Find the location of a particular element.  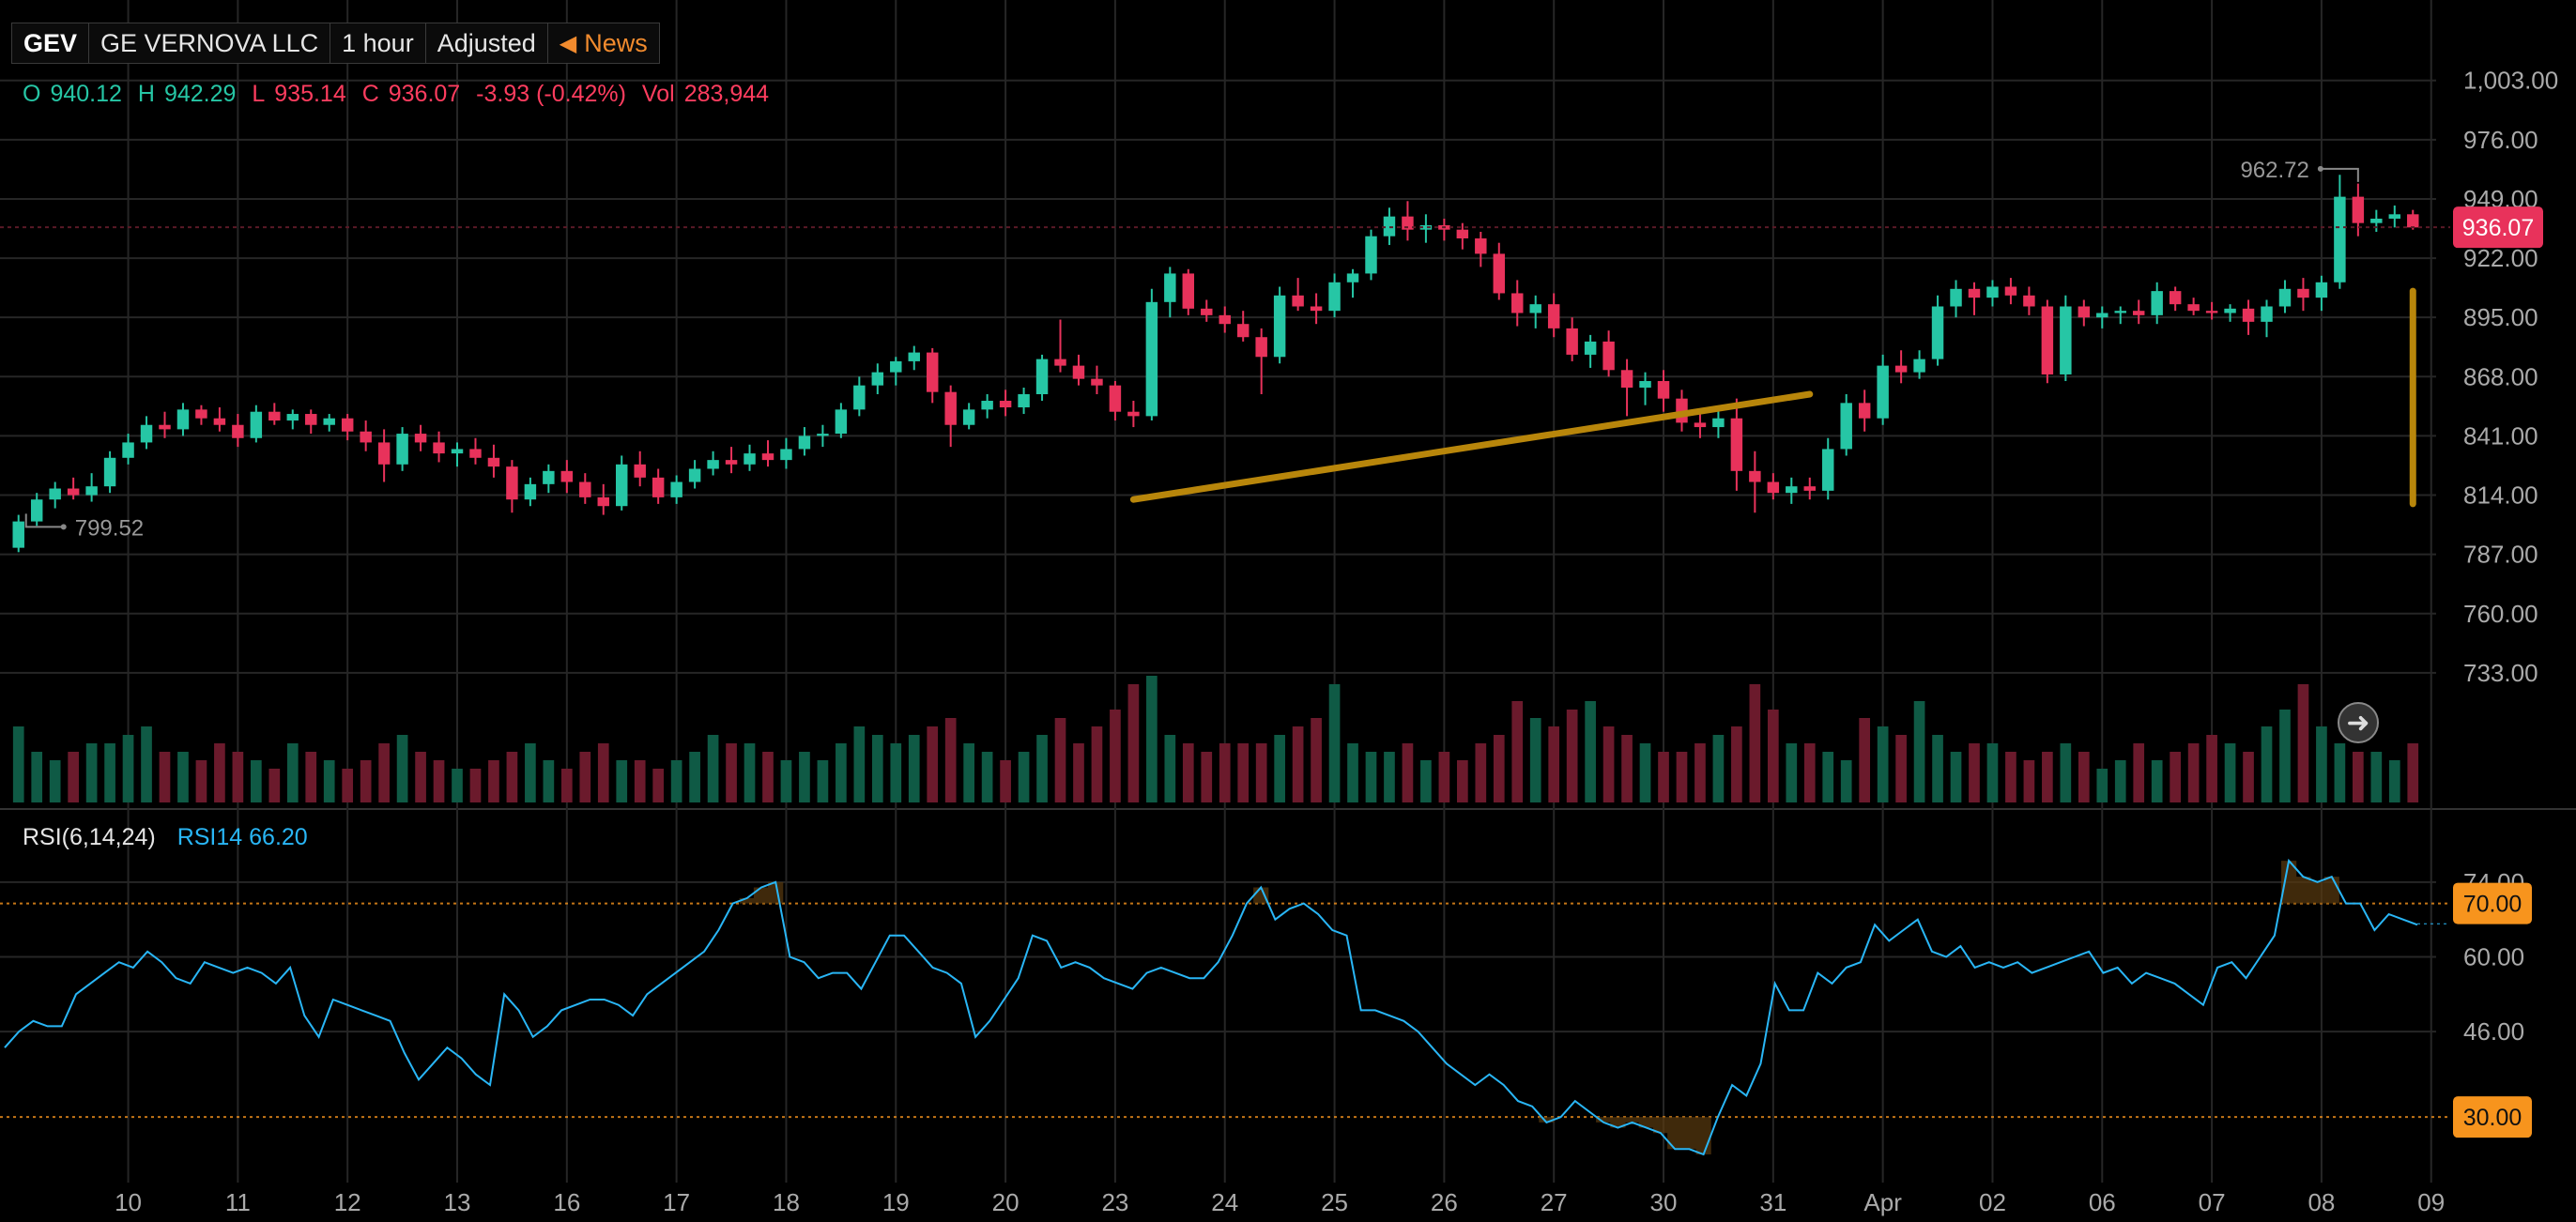

symbol-box: GEV is located at coordinates (51, 43).